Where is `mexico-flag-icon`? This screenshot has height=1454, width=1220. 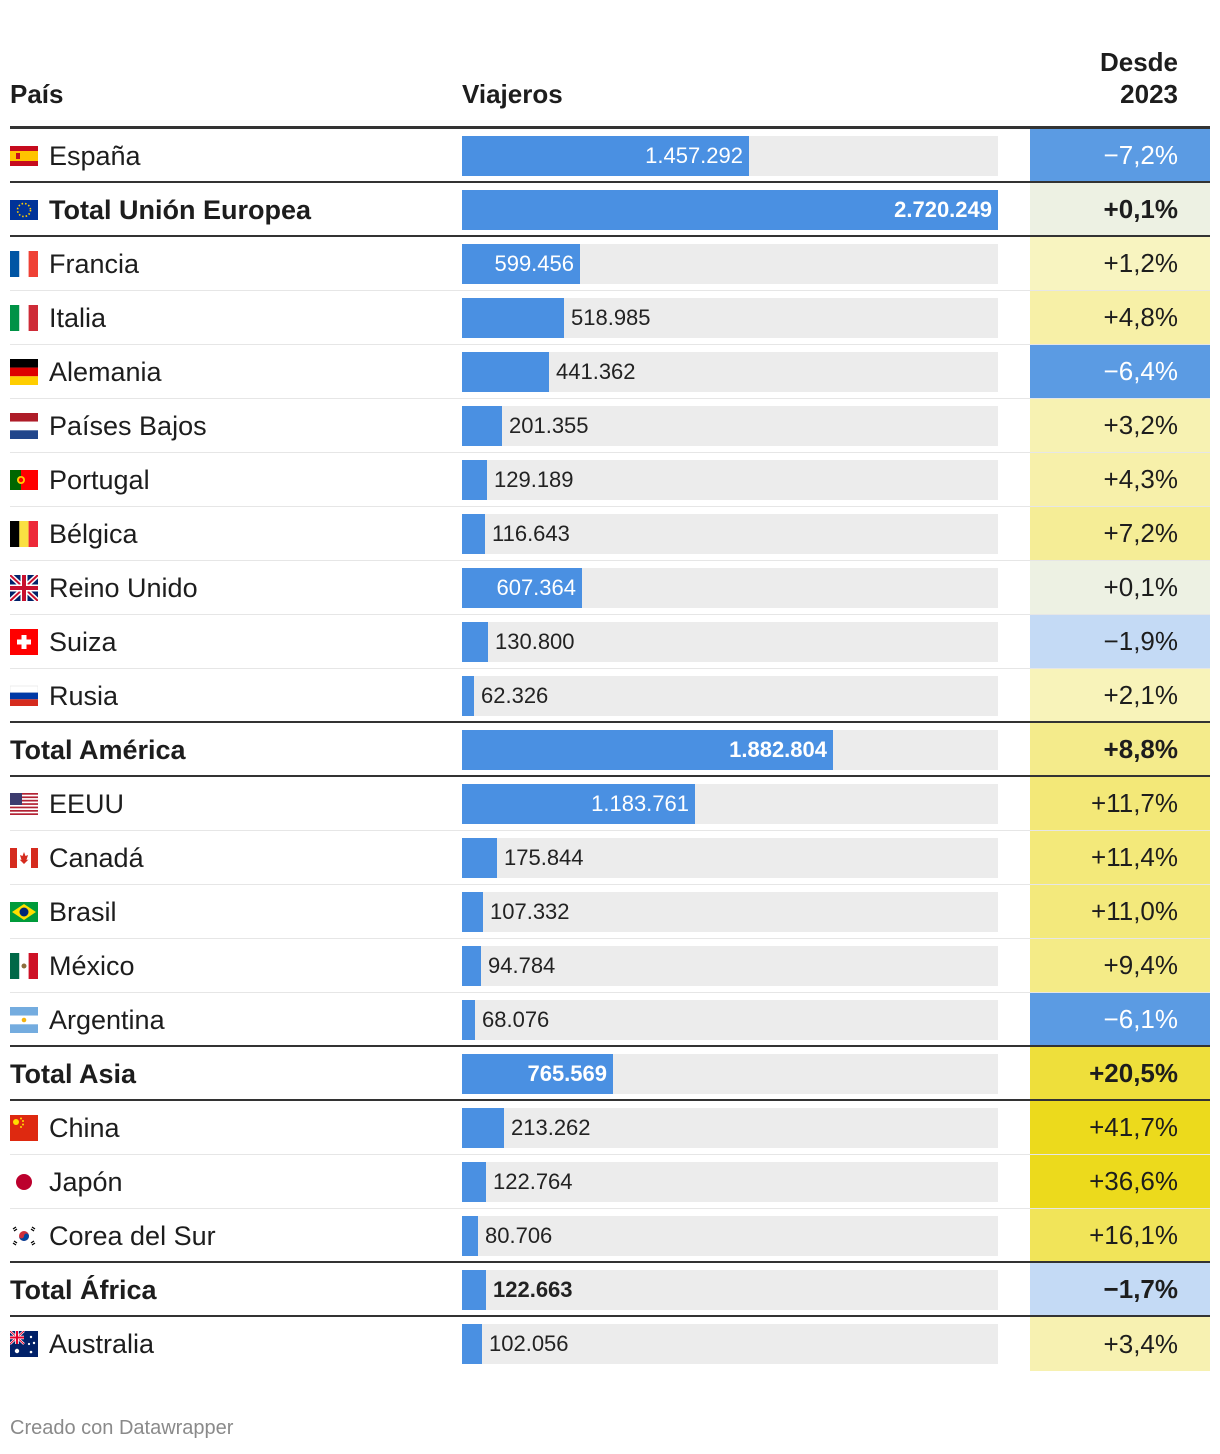
mexico-flag-icon is located at coordinates (24, 966).